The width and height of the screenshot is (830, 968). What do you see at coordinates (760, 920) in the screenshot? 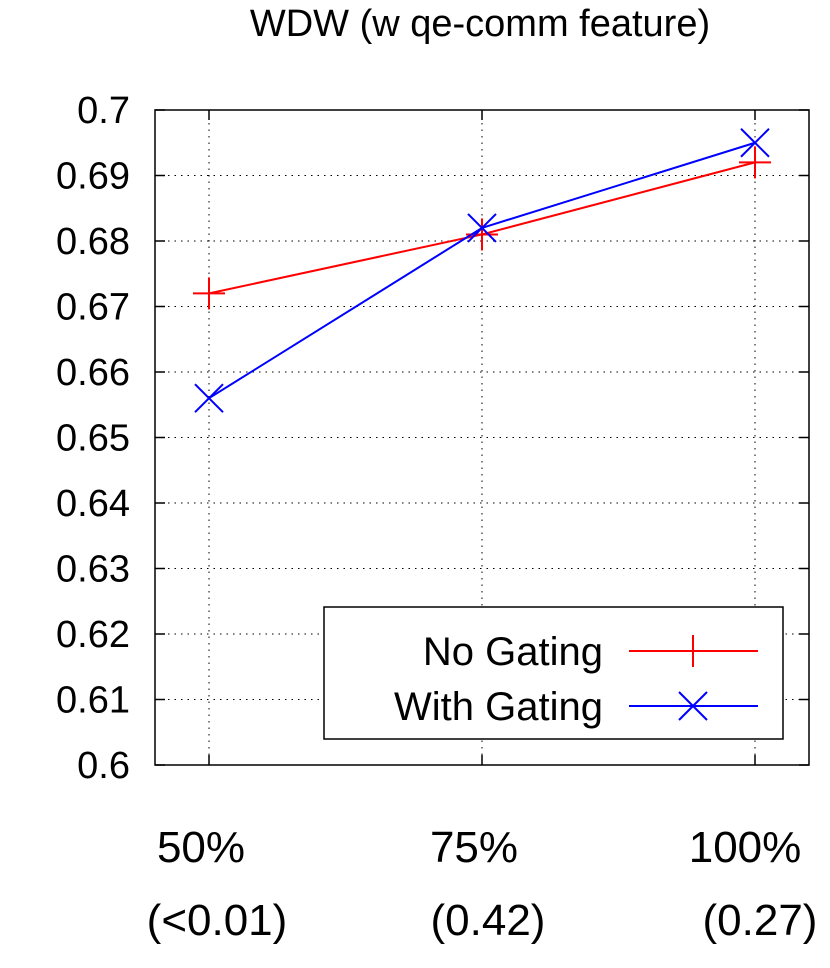
I see `x-tick-sublabel: (0.27)` at bounding box center [760, 920].